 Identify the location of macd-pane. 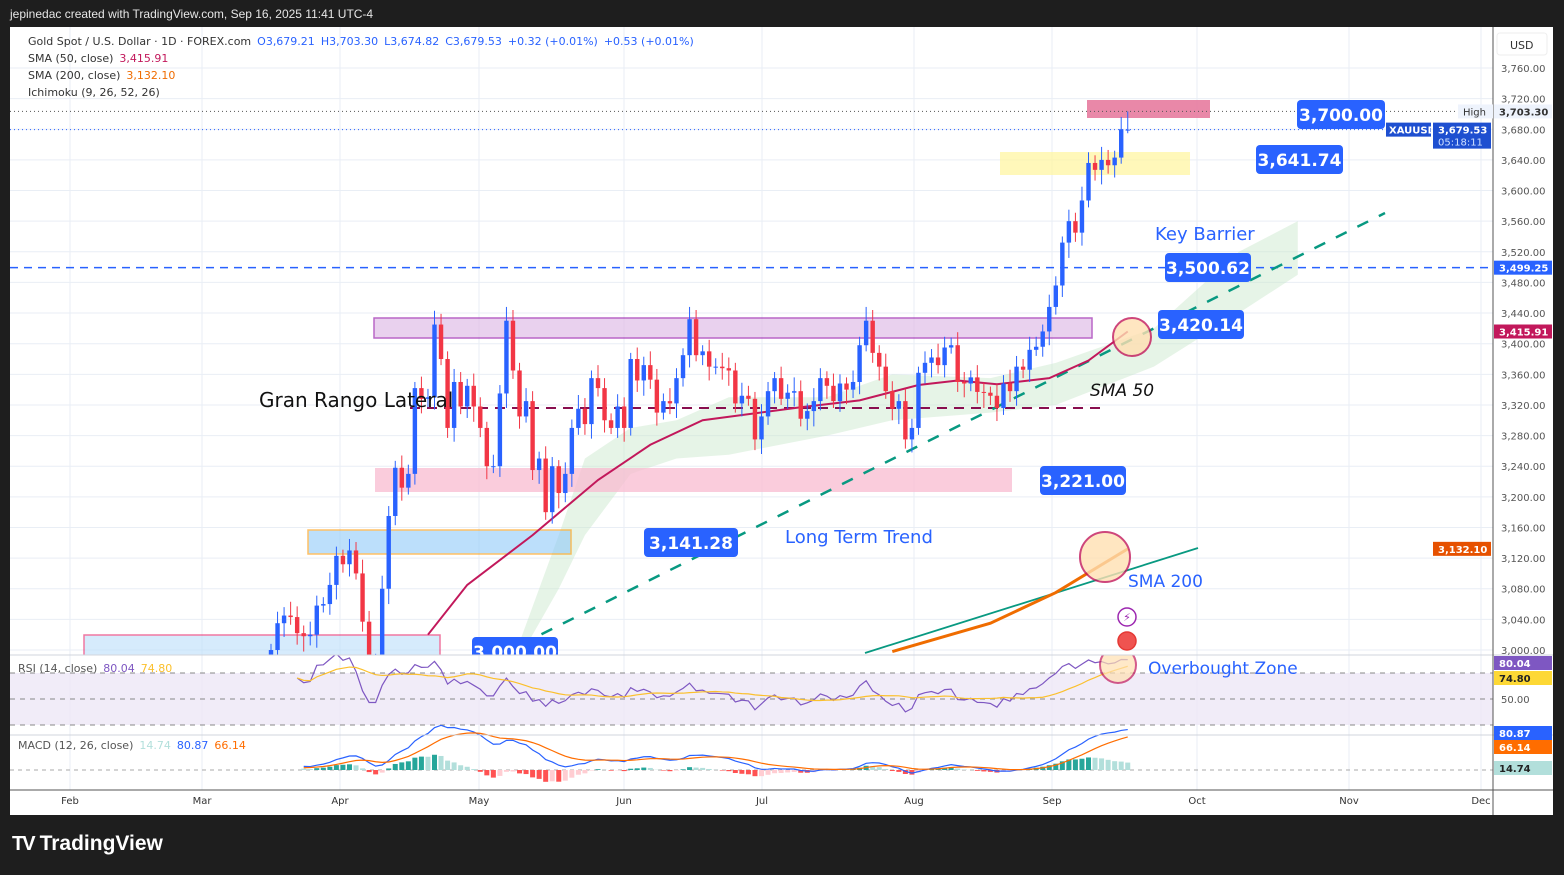
(751, 753).